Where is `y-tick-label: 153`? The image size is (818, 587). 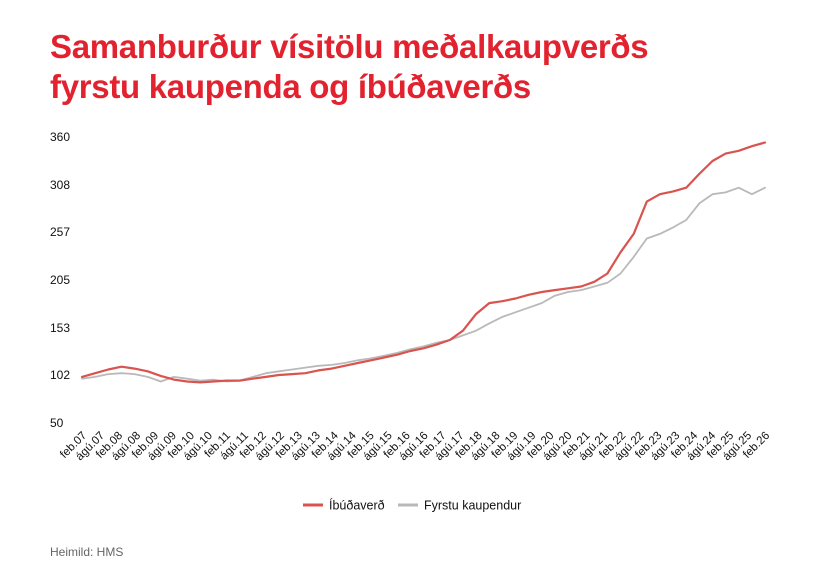
y-tick-label: 153 is located at coordinates (60, 328).